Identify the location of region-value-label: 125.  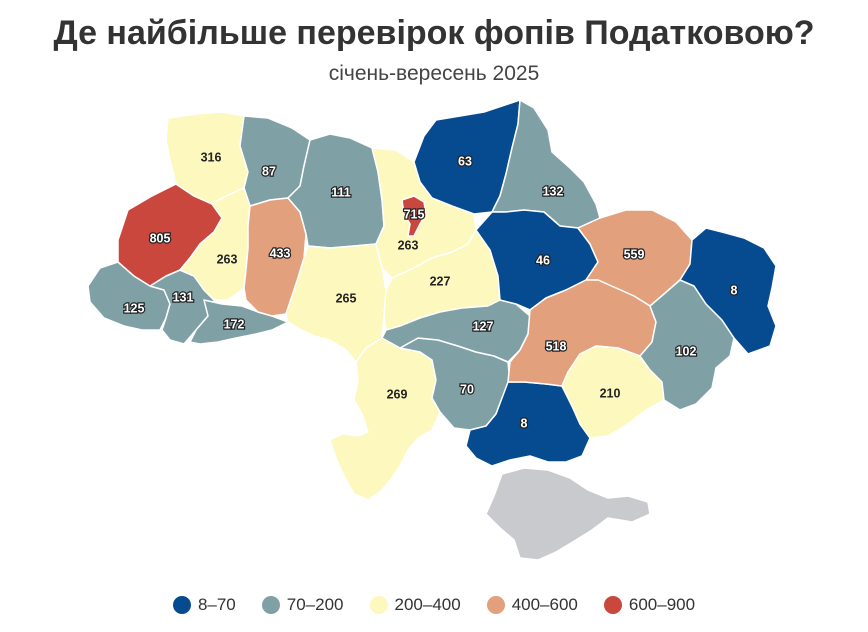
(134, 308).